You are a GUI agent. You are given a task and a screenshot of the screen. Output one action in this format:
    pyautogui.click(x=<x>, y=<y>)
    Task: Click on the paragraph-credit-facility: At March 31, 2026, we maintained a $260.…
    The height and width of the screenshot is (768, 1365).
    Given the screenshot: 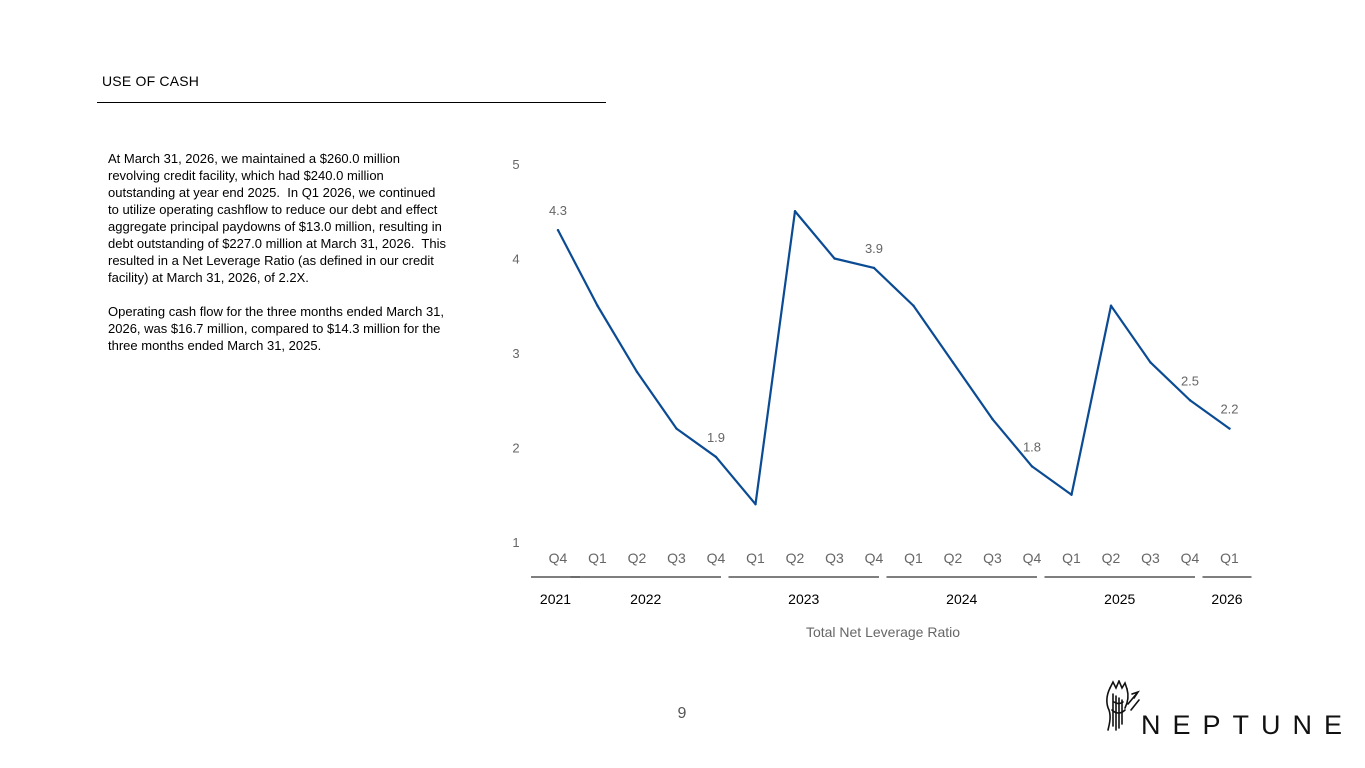 What is the action you would take?
    pyautogui.click(x=279, y=218)
    